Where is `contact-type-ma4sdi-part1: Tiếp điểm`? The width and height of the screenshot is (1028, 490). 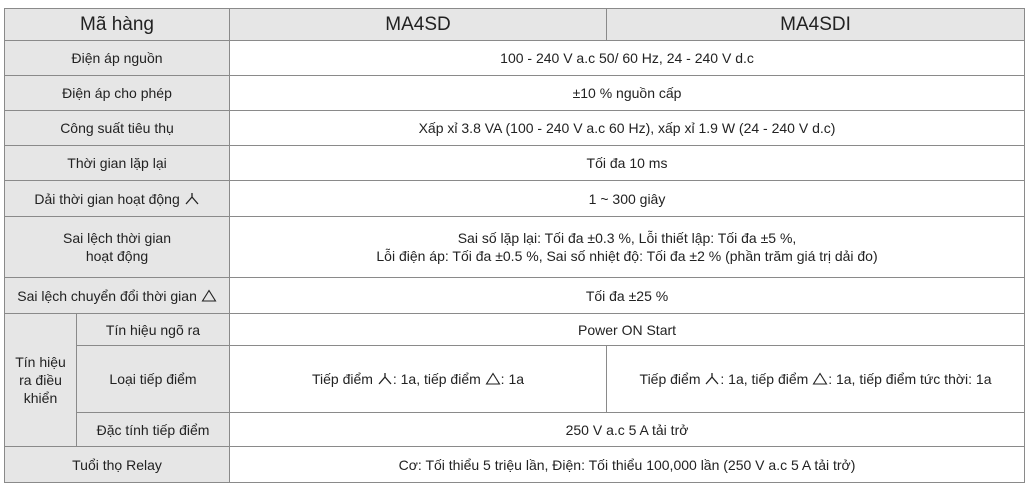
contact-type-ma4sdi-part1: Tiếp điểm is located at coordinates (670, 379).